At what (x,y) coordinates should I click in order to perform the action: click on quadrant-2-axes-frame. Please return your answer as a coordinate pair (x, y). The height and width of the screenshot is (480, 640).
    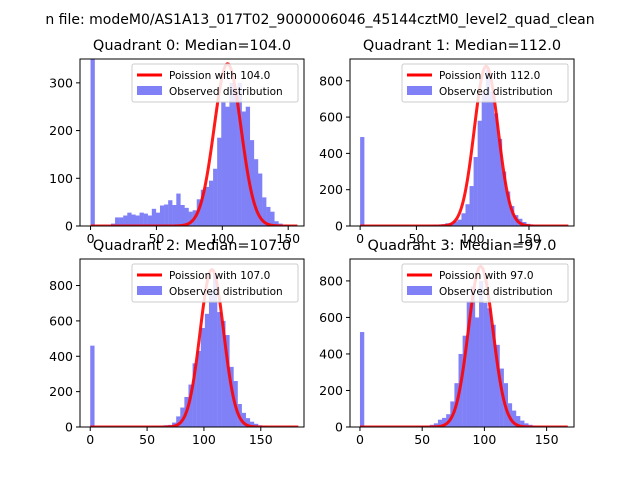
    Looking at the image, I should click on (192, 343).